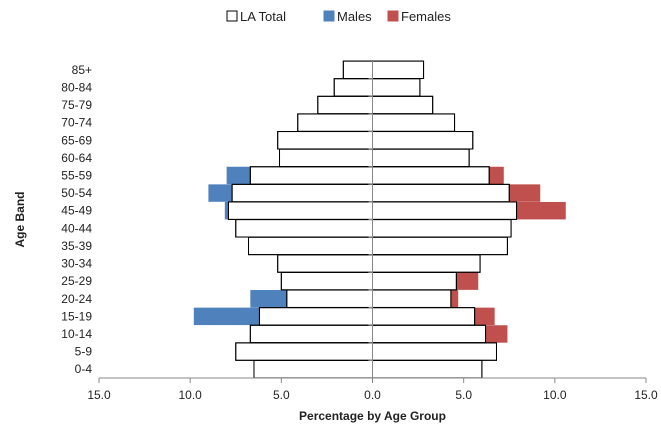 The height and width of the screenshot is (425, 661). I want to click on legend-label: LA Total, so click(263, 16).